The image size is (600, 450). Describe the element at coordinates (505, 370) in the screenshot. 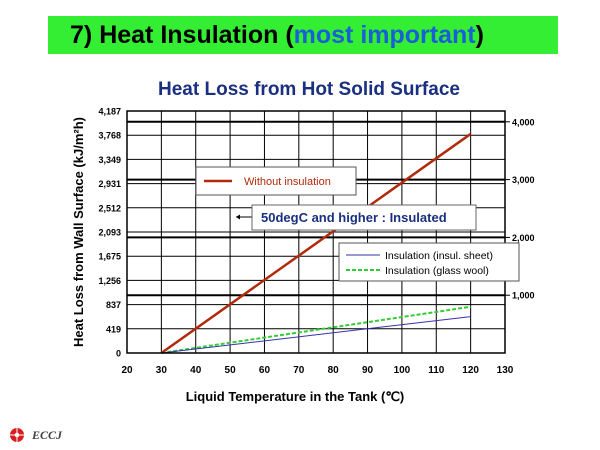

I see `x-tick-label: 130` at that location.